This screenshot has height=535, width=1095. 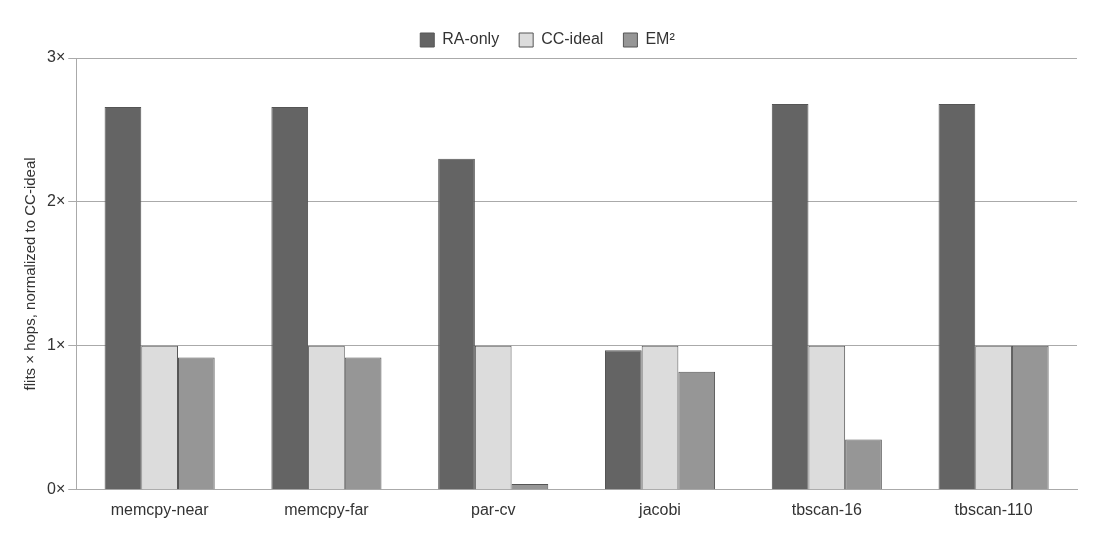 What do you see at coordinates (471, 39) in the screenshot?
I see `legend-label: RA-only` at bounding box center [471, 39].